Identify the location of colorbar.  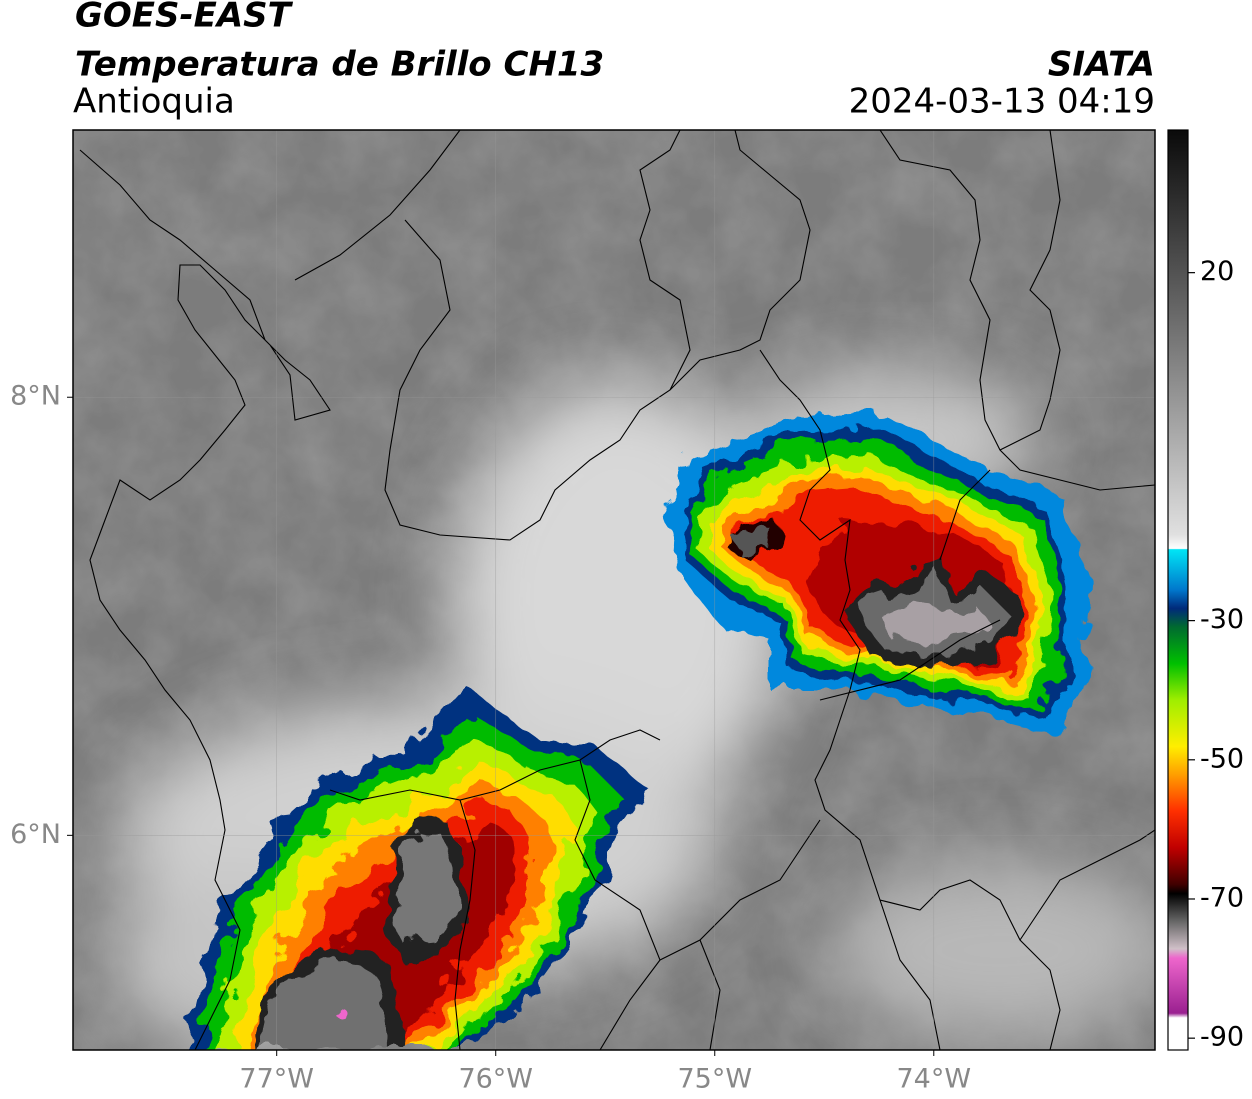
(1178, 590).